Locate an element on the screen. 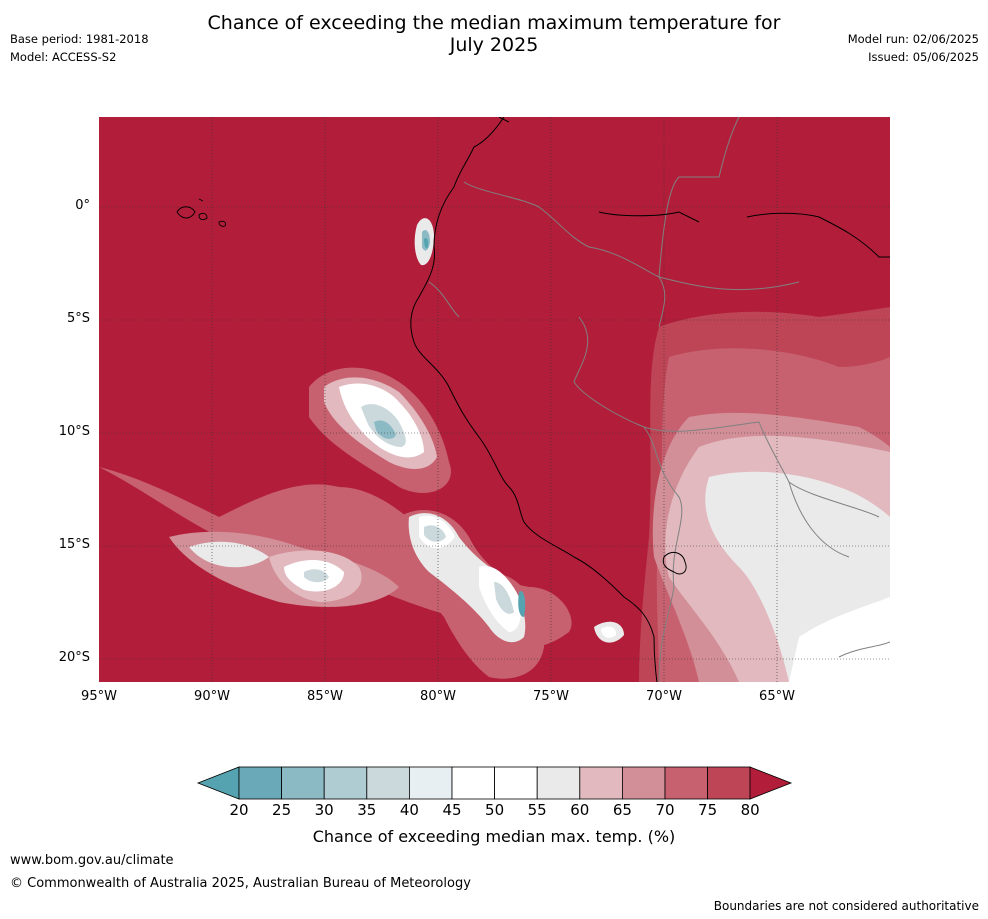  contour-30-central is located at coordinates (385, 429).